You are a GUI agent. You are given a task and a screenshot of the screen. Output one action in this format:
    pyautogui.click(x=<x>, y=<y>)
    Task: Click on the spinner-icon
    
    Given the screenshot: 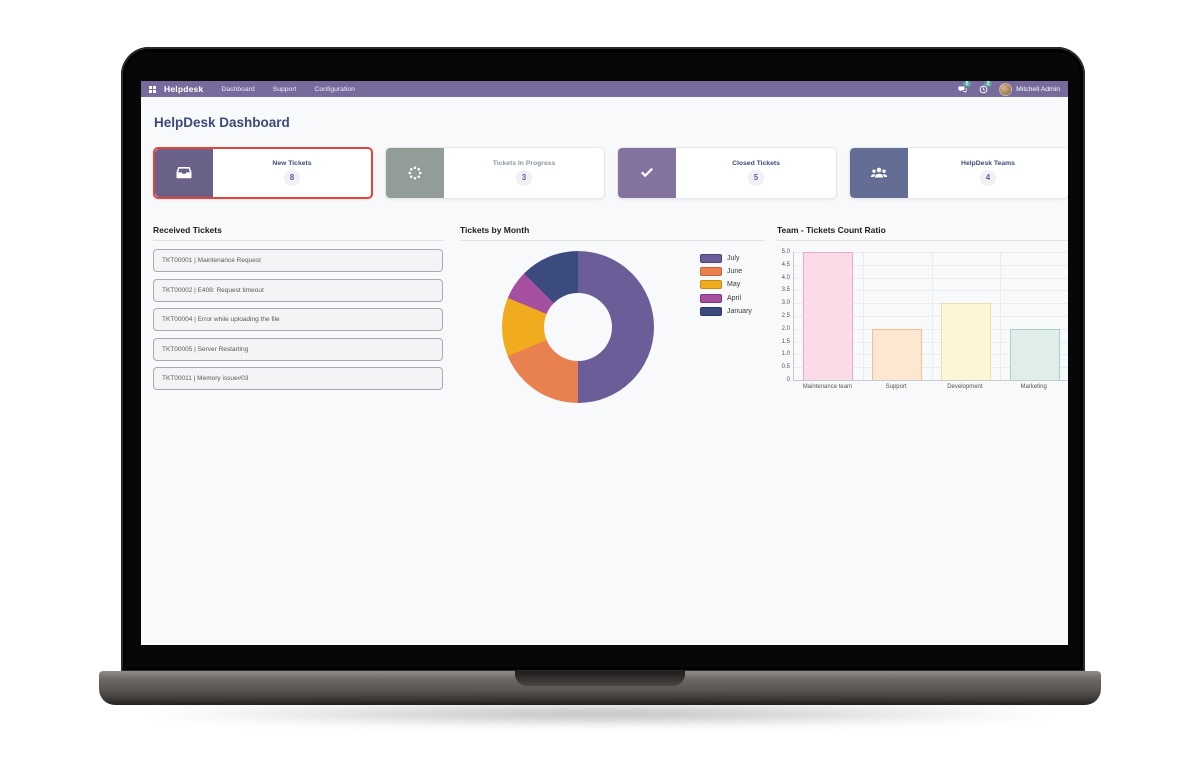 What is the action you would take?
    pyautogui.click(x=415, y=173)
    